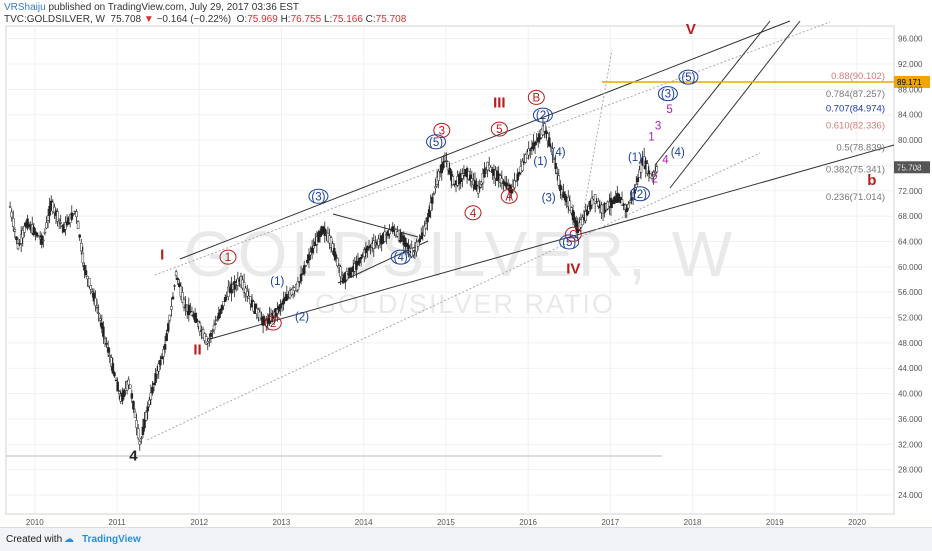 Image resolution: width=932 pixels, height=551 pixels. Describe the element at coordinates (111, 539) in the screenshot. I see `tradingview-logo-link: TradingView` at that location.